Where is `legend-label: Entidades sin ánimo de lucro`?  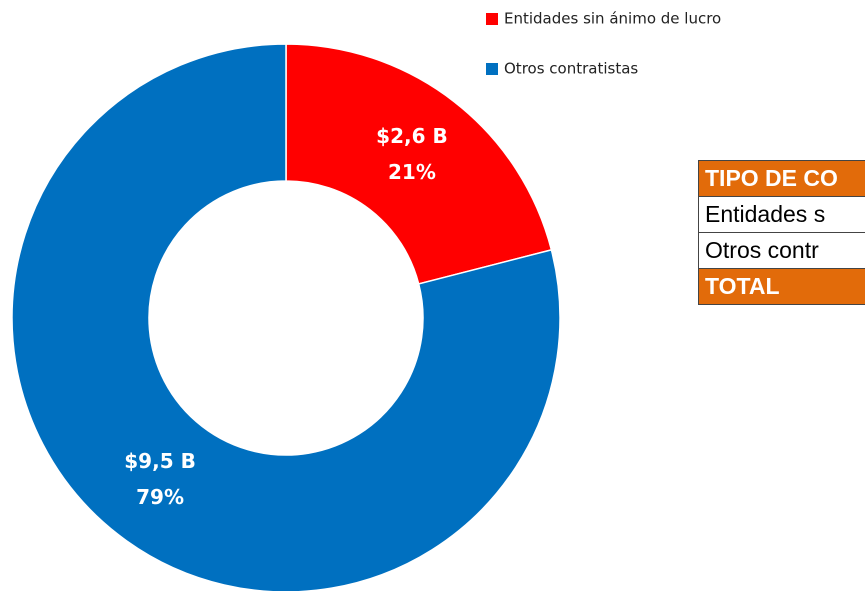 legend-label: Entidades sin ánimo de lucro is located at coordinates (612, 19).